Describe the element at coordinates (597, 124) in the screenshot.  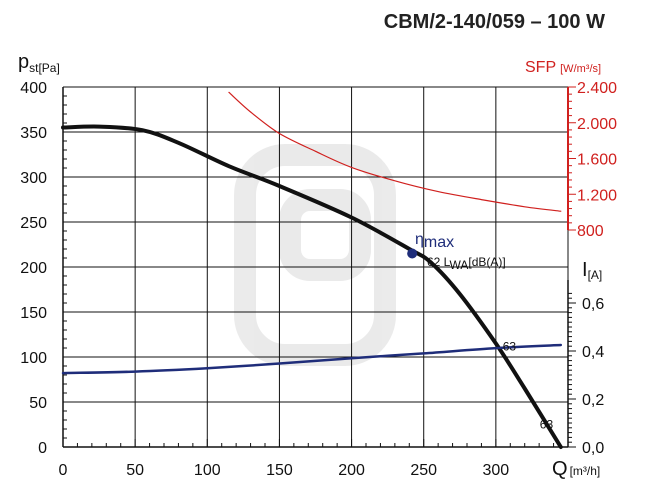
I see `sfp-tick-label-3: 2.000` at that location.